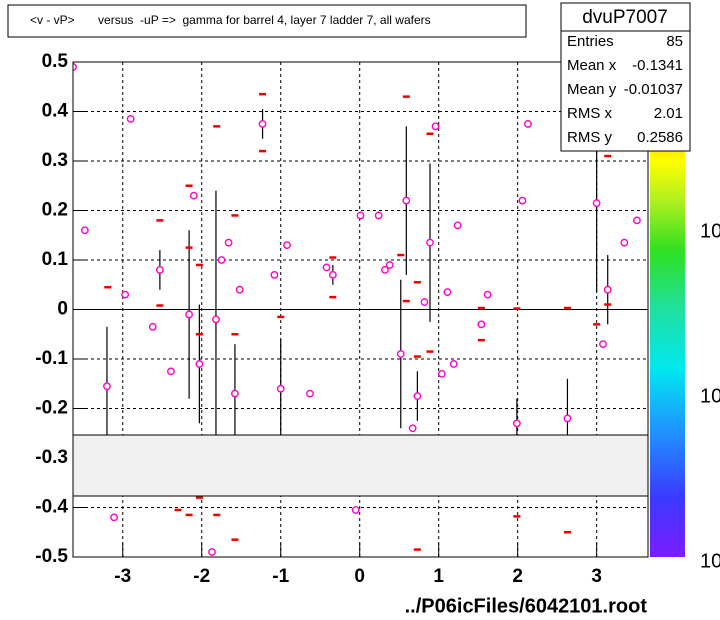 Image resolution: width=720 pixels, height=620 pixels. Describe the element at coordinates (55, 61) in the screenshot. I see `y-tick-label: 0.5` at that location.